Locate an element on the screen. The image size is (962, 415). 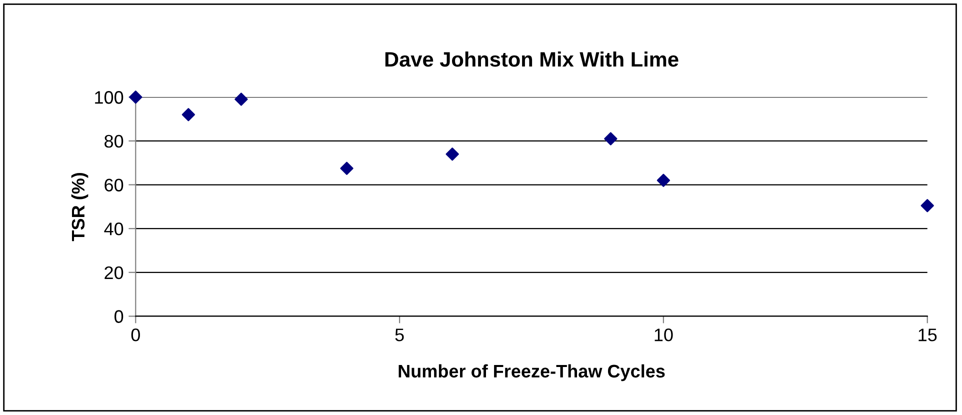
y-axis-title: TSR (%) is located at coordinates (79, 207).